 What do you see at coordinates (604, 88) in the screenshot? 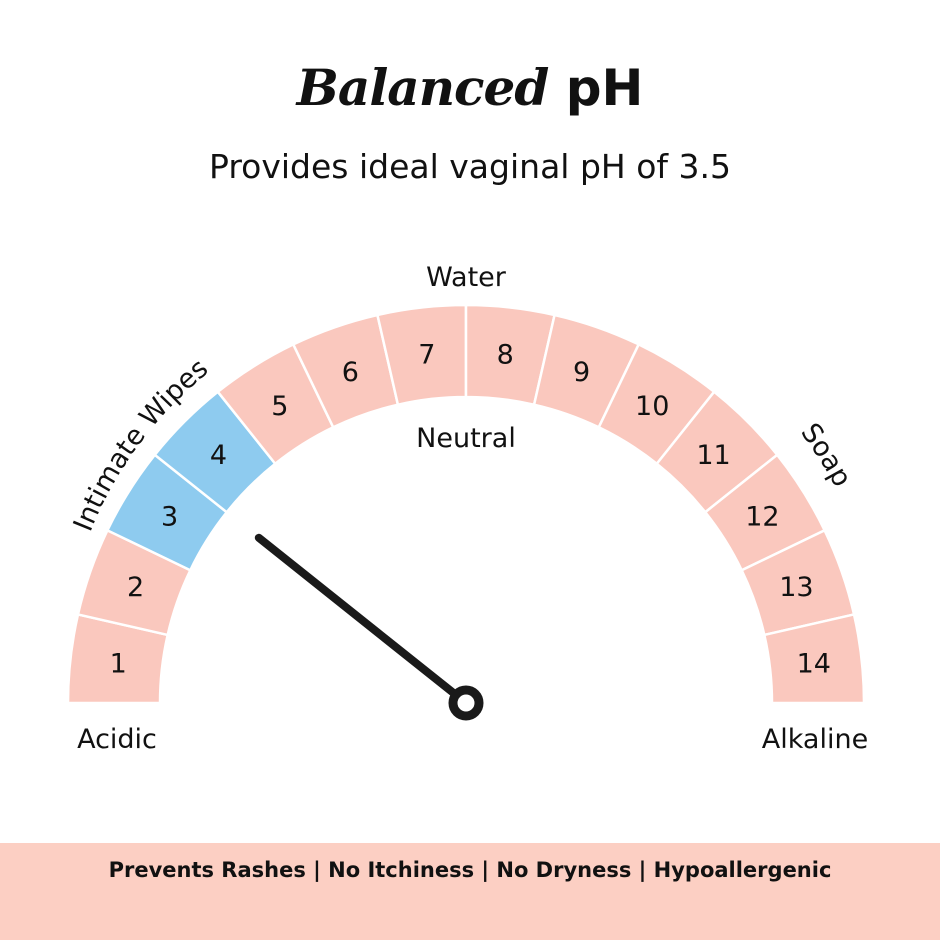
I see `title-rest: pH` at bounding box center [604, 88].